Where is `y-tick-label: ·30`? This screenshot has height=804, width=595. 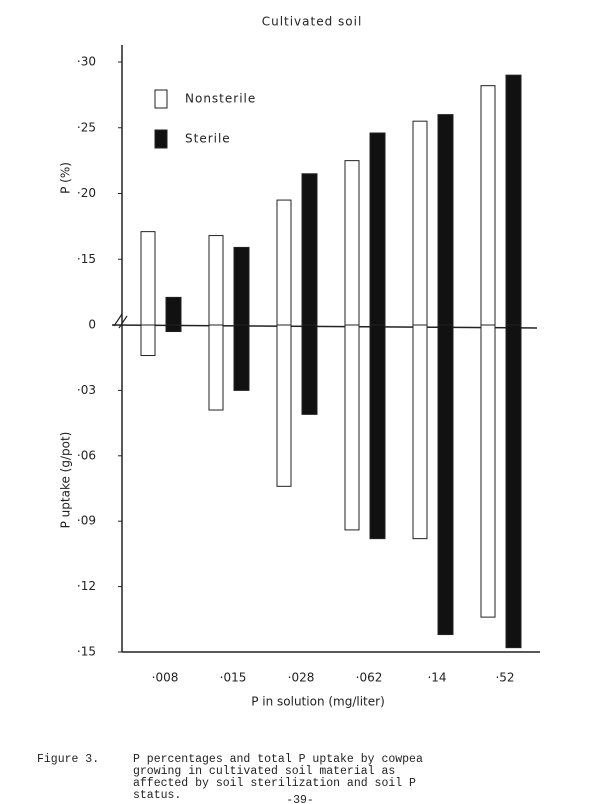 y-tick-label: ·30 is located at coordinates (86, 62).